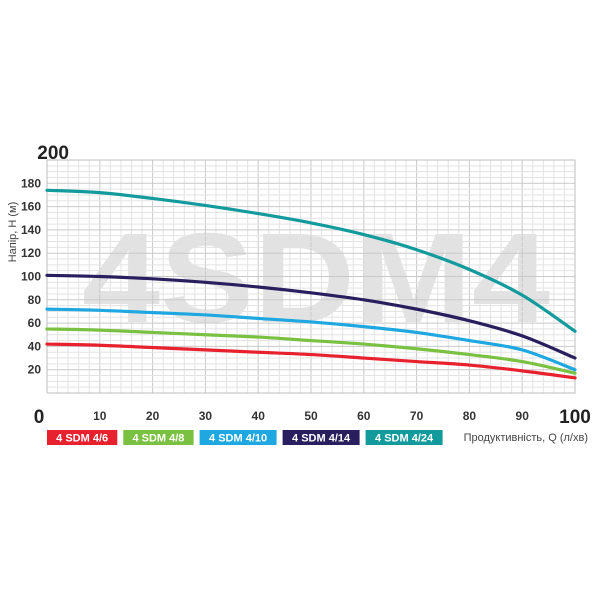  Describe the element at coordinates (39, 417) in the screenshot. I see `x-tick-label: 0` at that location.